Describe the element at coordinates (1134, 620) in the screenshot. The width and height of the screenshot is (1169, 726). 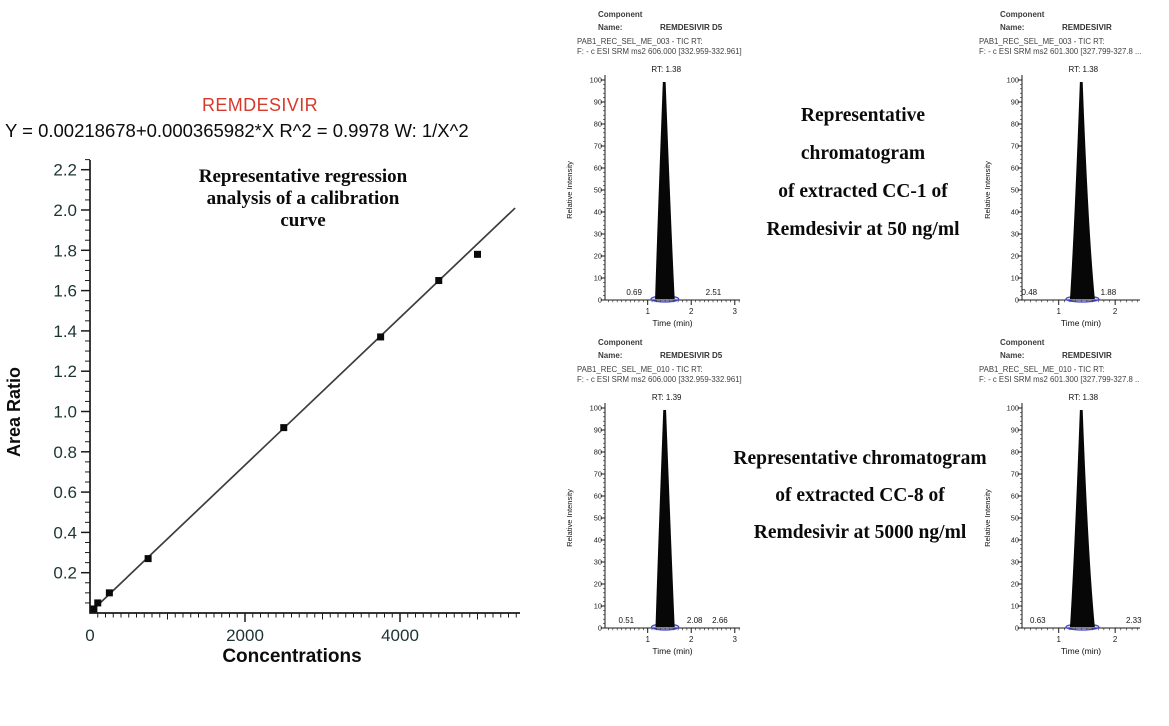
I see `baseline-time-label: 2.33` at that location.